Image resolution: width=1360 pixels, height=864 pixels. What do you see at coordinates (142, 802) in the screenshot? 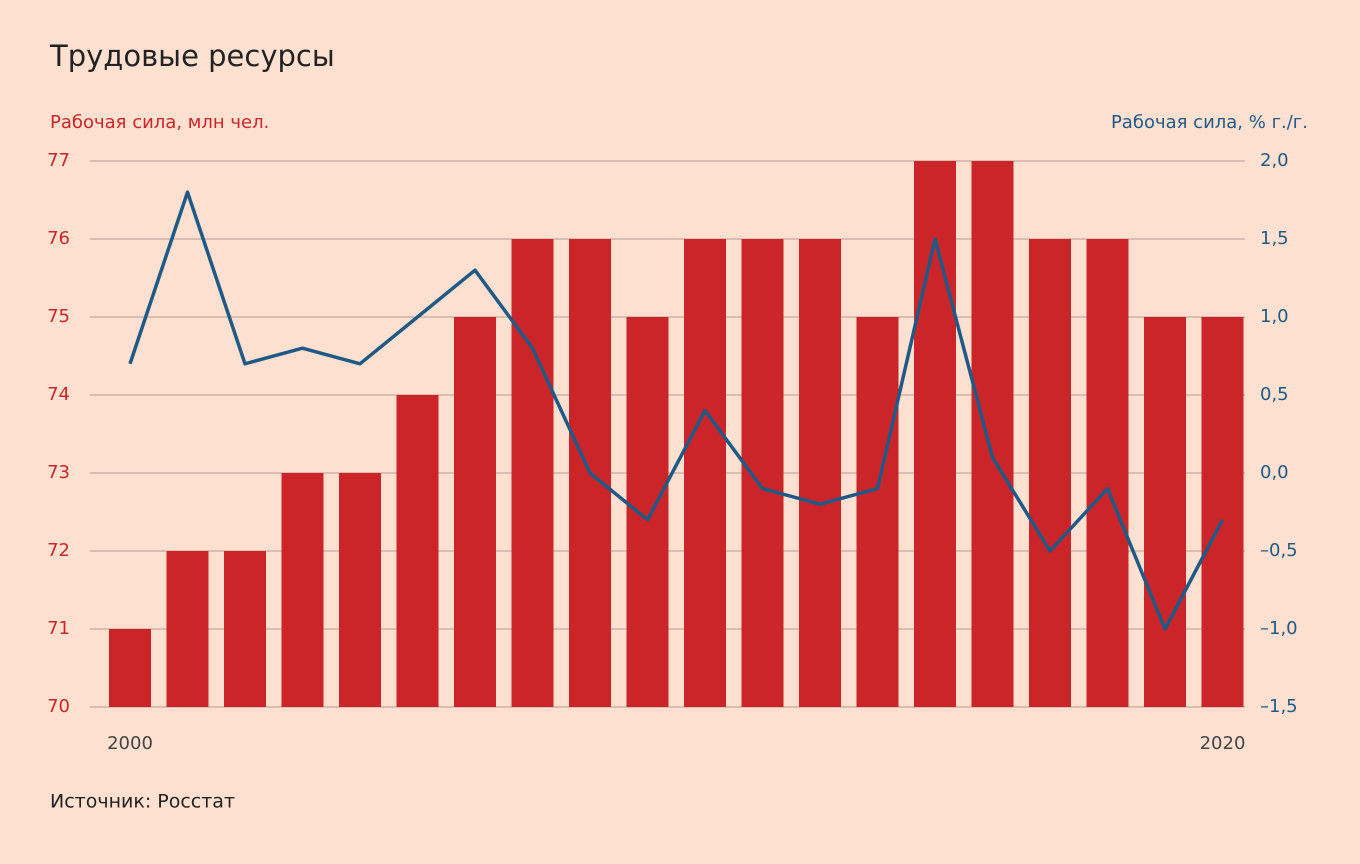
I see `source: Источник: Росстат` at bounding box center [142, 802].